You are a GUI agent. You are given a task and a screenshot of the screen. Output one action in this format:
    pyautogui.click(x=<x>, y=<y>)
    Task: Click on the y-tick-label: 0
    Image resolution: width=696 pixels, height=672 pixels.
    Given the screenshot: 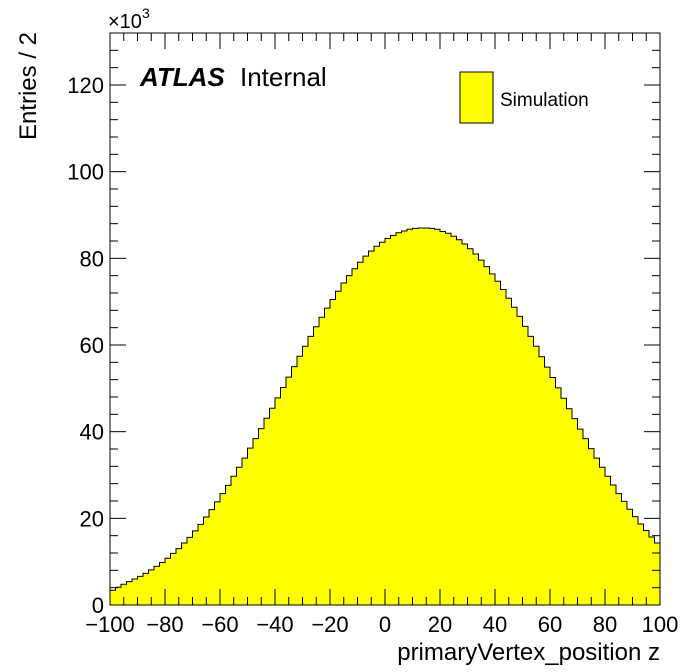 What is the action you would take?
    pyautogui.click(x=98, y=605)
    